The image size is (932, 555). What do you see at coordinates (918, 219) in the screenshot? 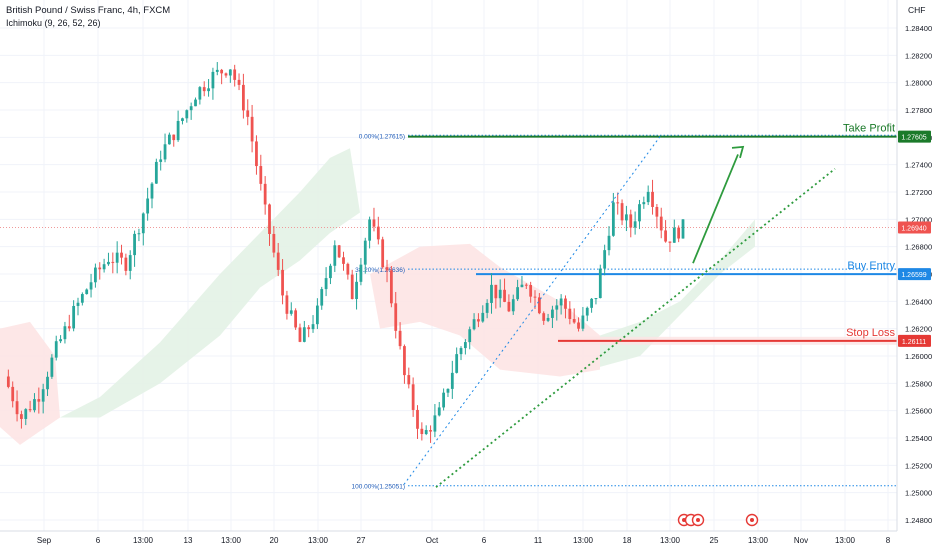
I see `price-tick-label: 1.27000` at bounding box center [918, 219].